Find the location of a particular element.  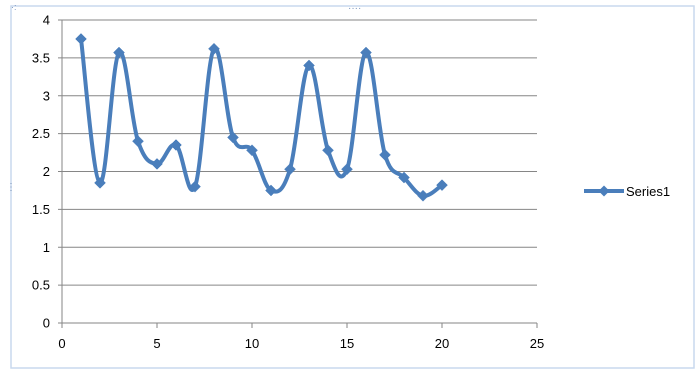

y-tick-label: 0.5 is located at coordinates (41, 285).